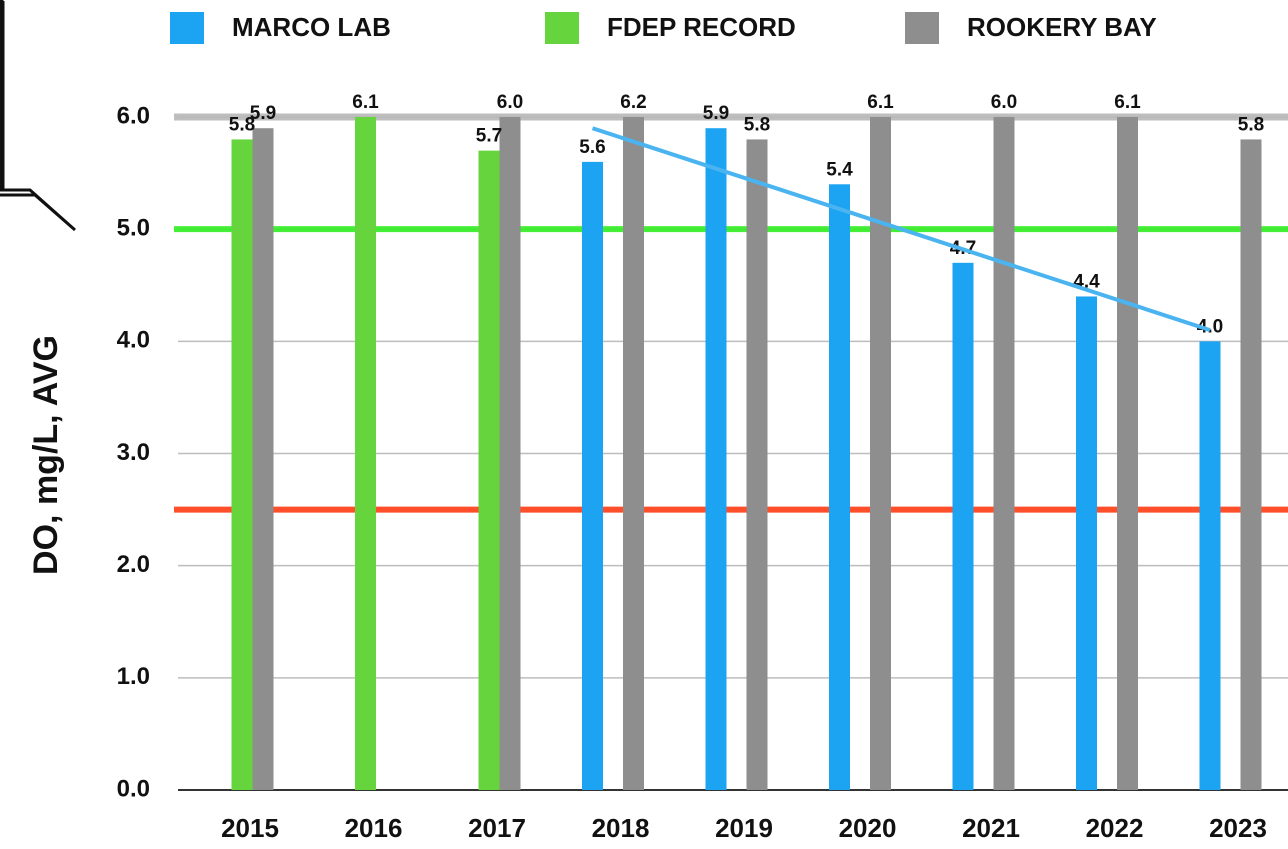  Describe the element at coordinates (744, 828) in the screenshot. I see `x-tick-label: 2019` at that location.